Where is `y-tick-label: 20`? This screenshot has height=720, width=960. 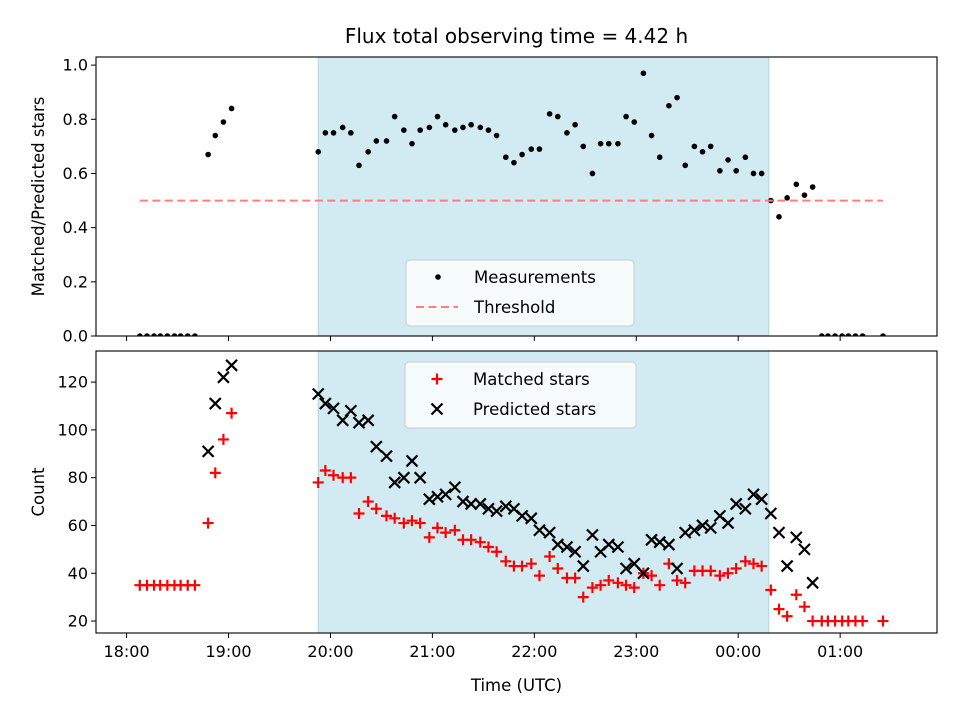
y-tick-label: 20 is located at coordinates (78, 621).